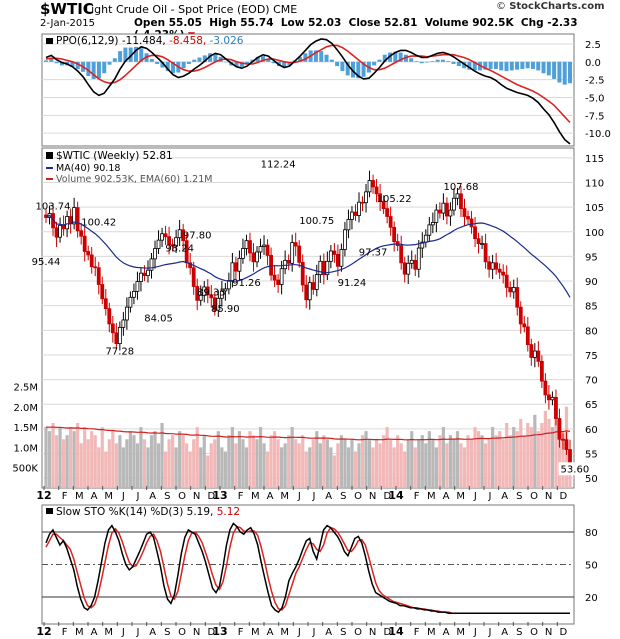 This screenshot has width=620, height=639. What do you see at coordinates (591, 356) in the screenshot?
I see `price-tick-label: 75` at bounding box center [591, 356].